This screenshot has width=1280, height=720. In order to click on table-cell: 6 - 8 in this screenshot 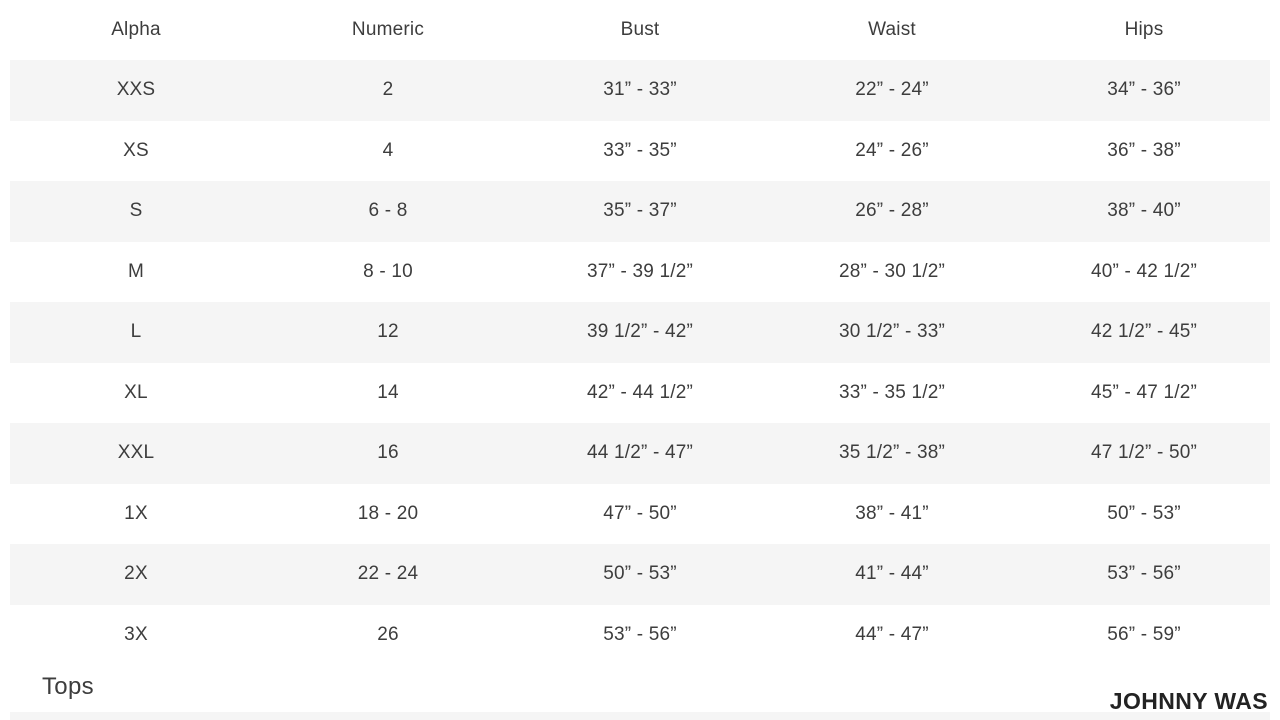, I will do `click(388, 211)`.